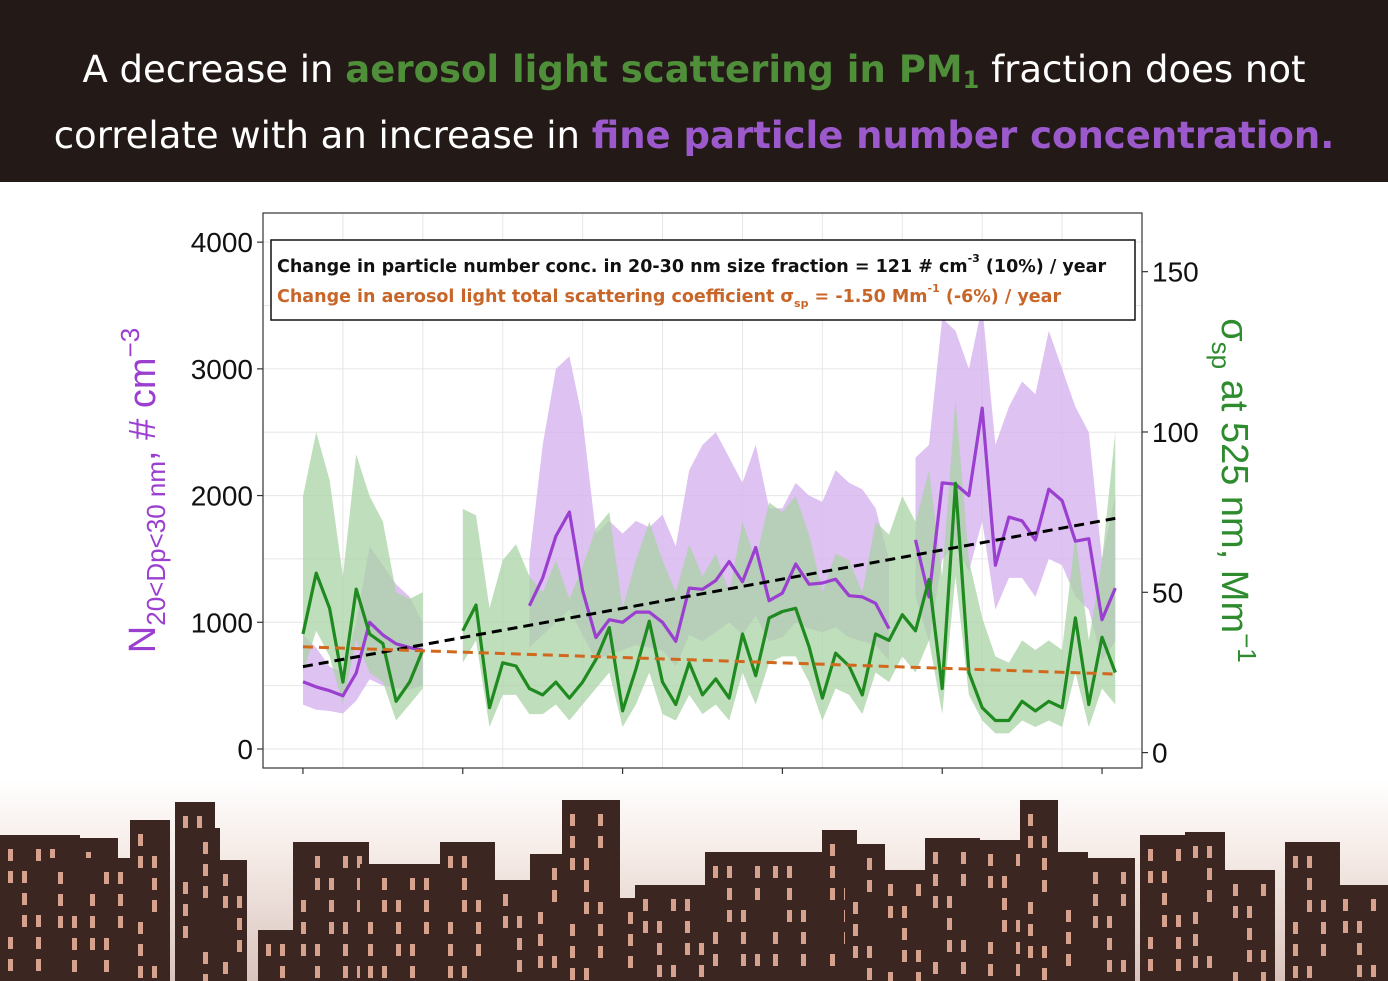 This screenshot has width=1388, height=981. What do you see at coordinates (942, 779) in the screenshot?
I see `x-tick-label: 2022` at bounding box center [942, 779].